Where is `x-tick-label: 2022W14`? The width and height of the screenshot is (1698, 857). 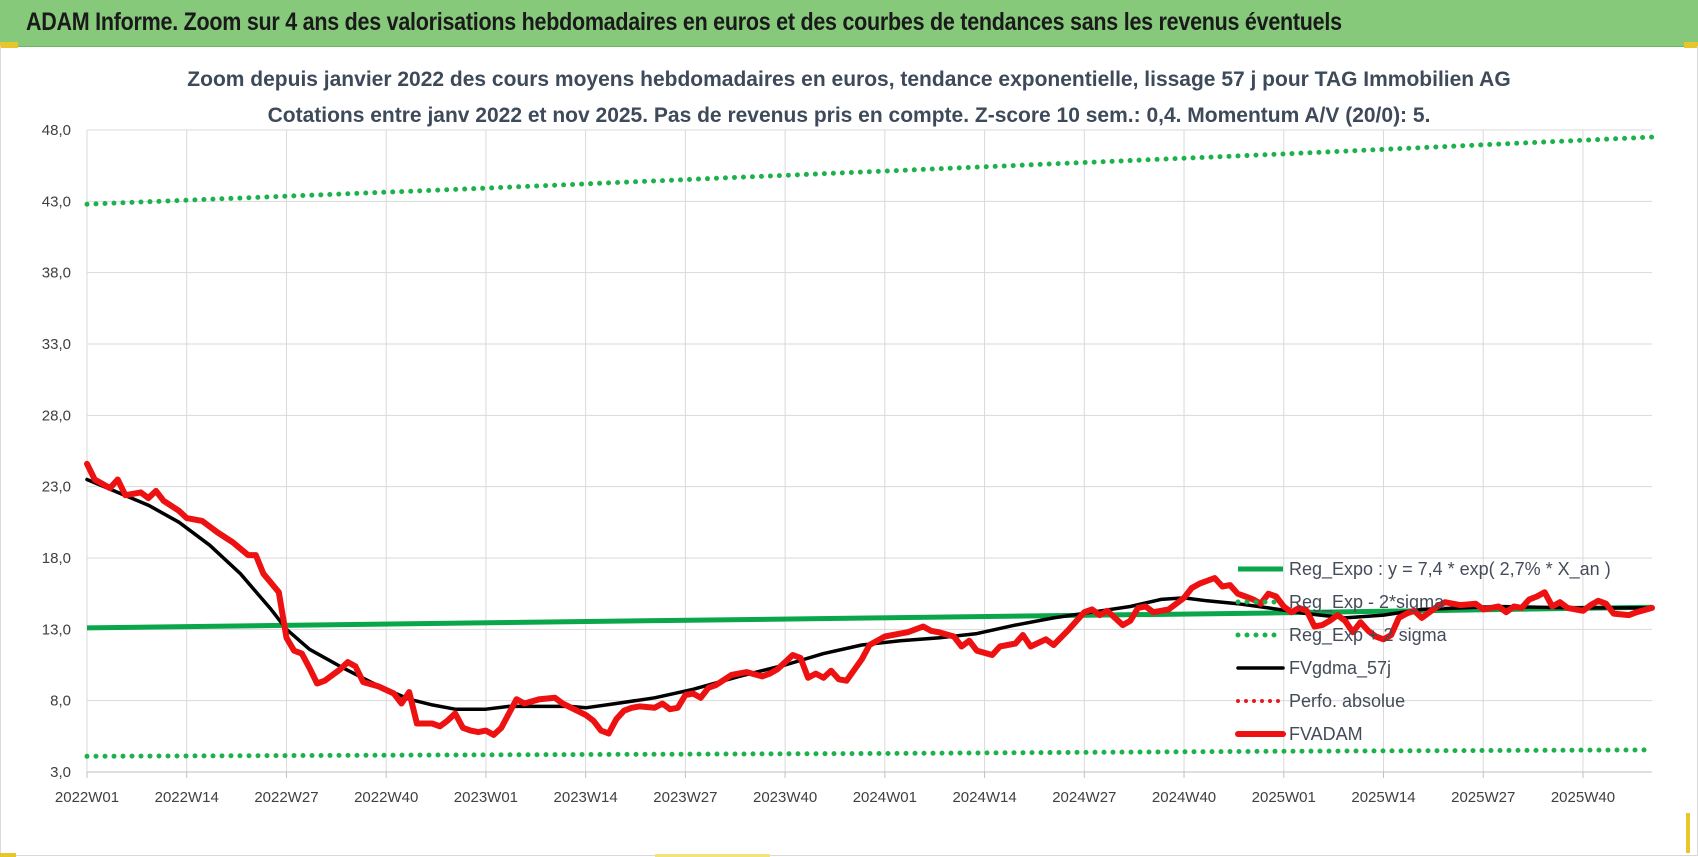
x-tick-label: 2022W14 is located at coordinates (187, 797).